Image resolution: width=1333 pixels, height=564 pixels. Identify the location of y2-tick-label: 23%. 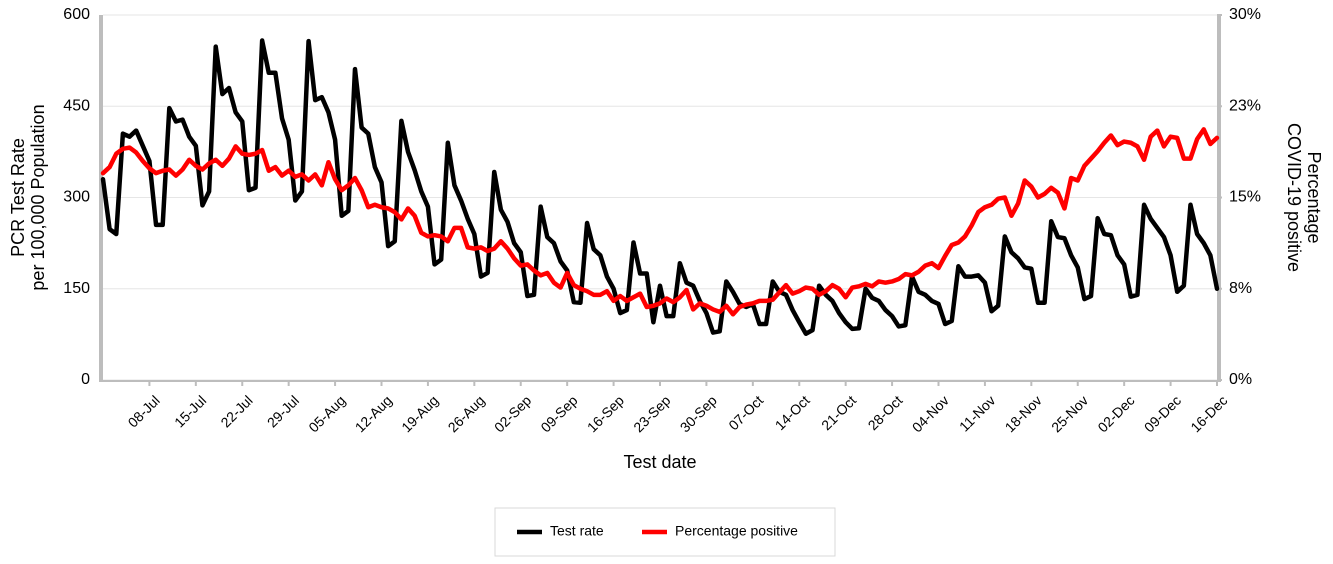
(1245, 105).